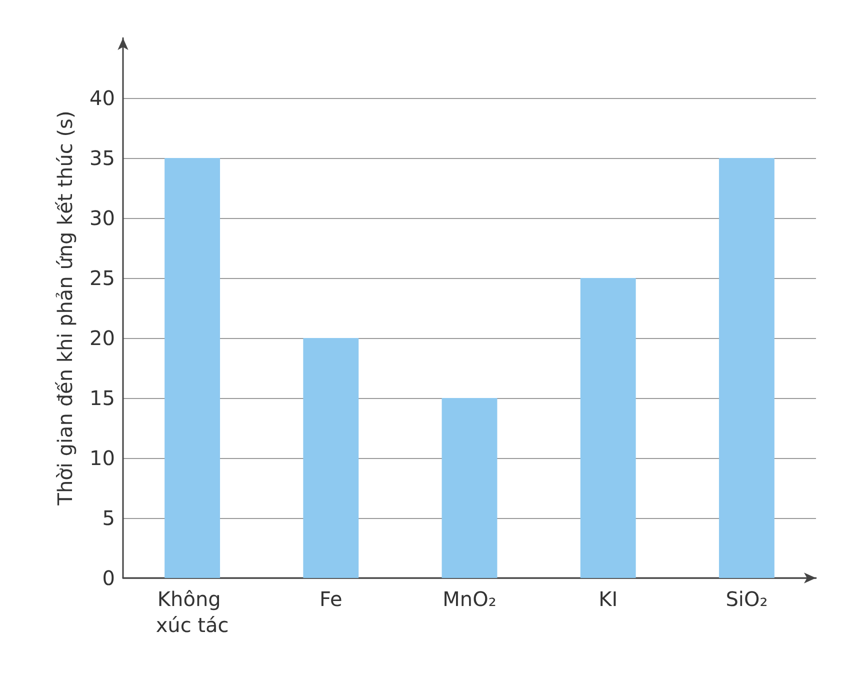  I want to click on y-tick-label: 35, so click(102, 158).